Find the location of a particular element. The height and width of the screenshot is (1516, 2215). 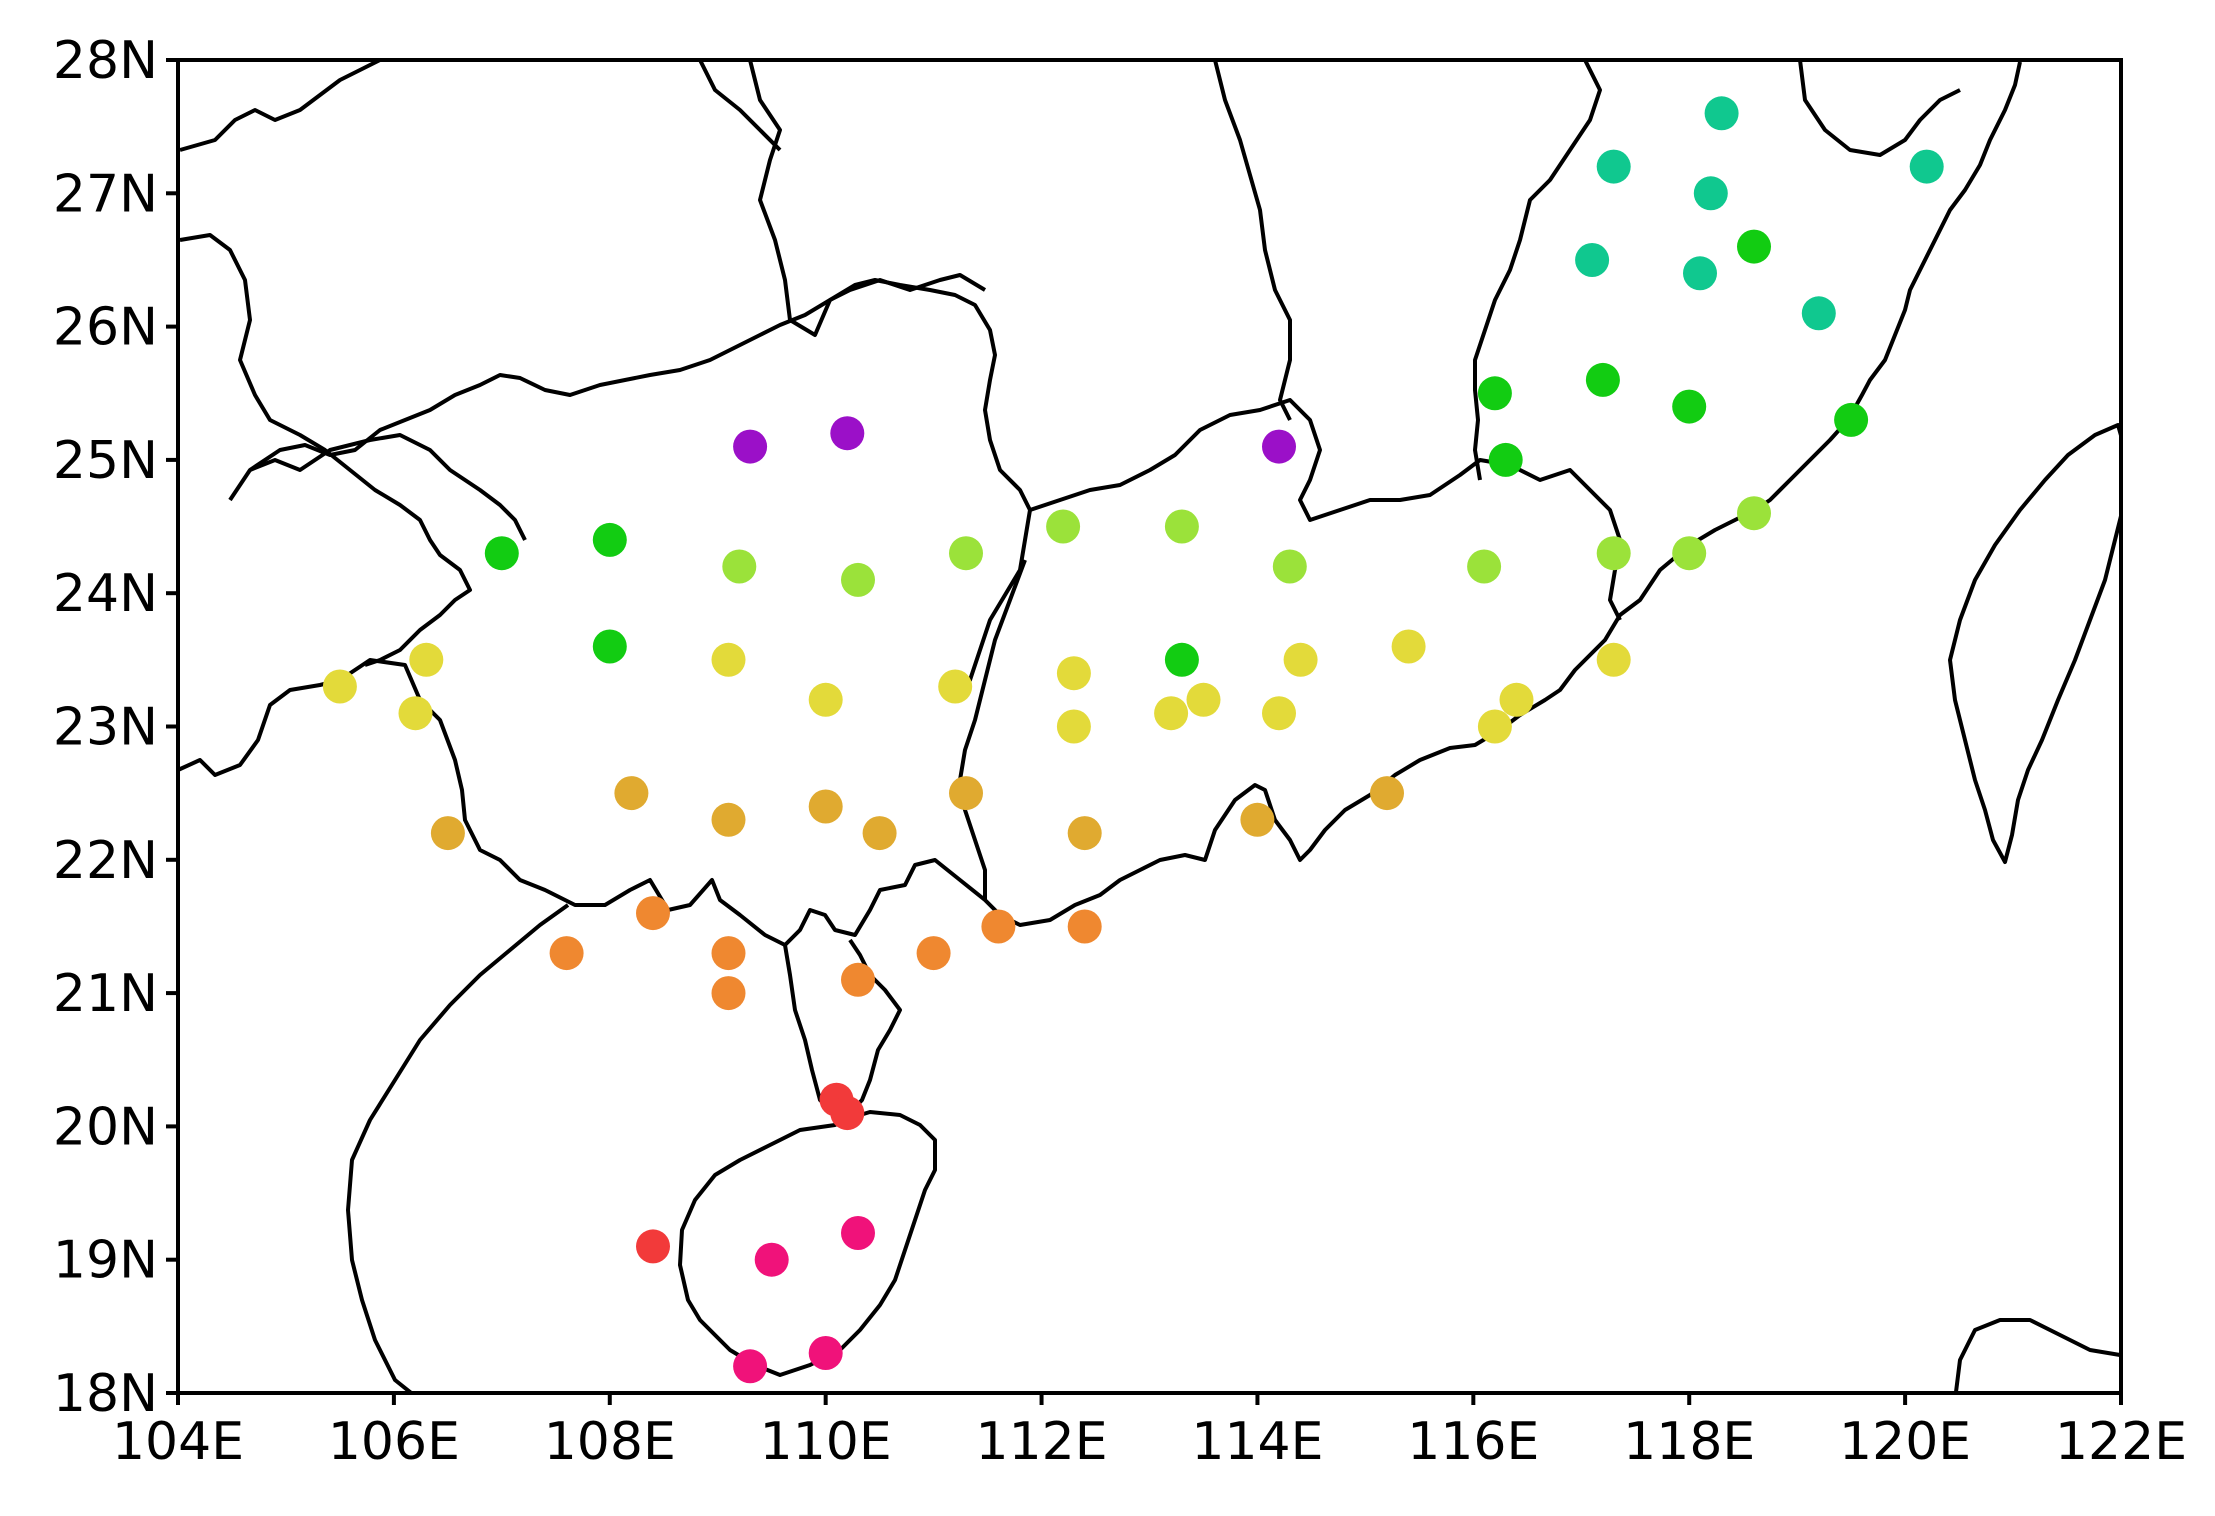

north-border-b is located at coordinates (740, 106).